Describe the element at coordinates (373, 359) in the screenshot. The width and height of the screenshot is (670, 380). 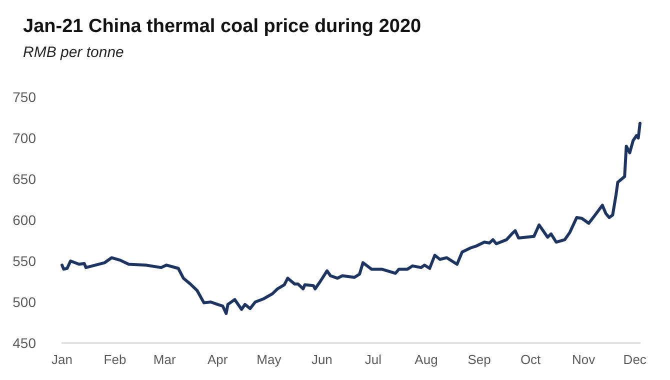
I see `x-tick-label: Jul` at that location.